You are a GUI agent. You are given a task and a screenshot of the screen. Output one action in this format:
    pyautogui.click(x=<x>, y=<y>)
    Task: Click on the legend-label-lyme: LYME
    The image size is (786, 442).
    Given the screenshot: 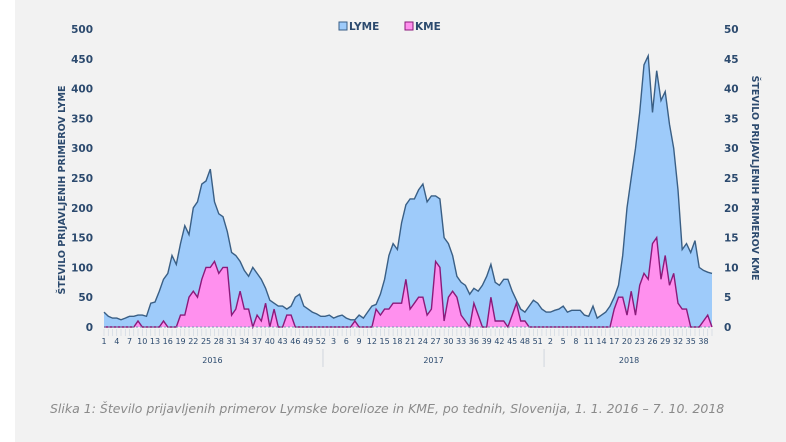 What is the action you would take?
    pyautogui.click(x=364, y=27)
    